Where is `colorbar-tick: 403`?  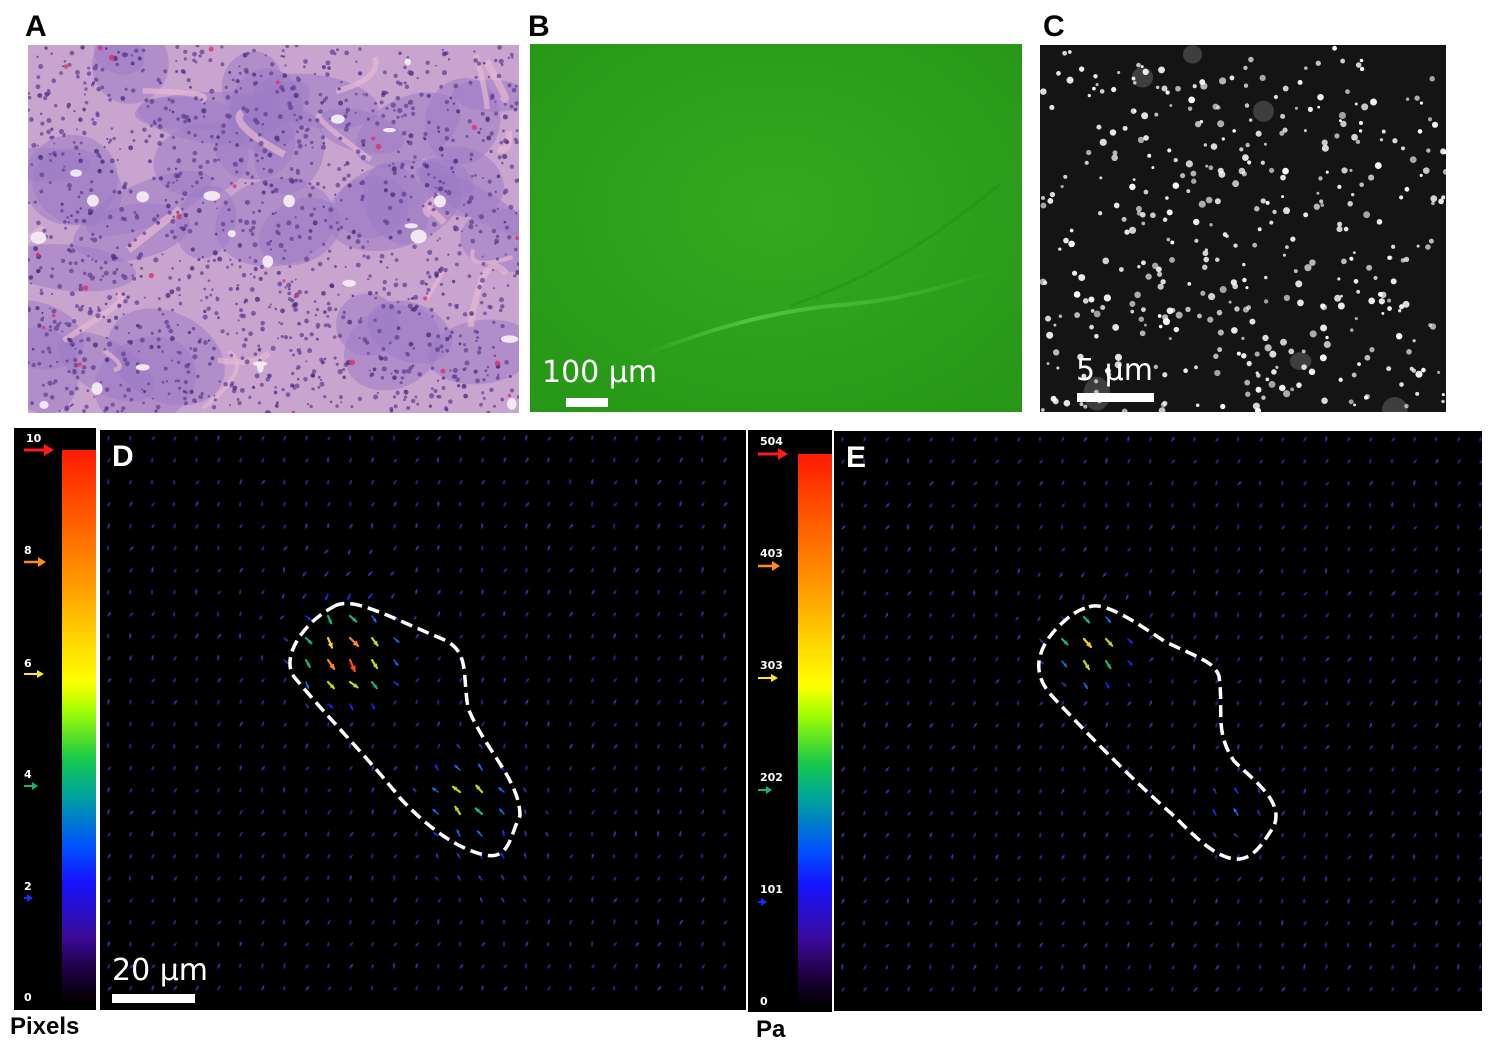 colorbar-tick: 403 is located at coordinates (771, 553).